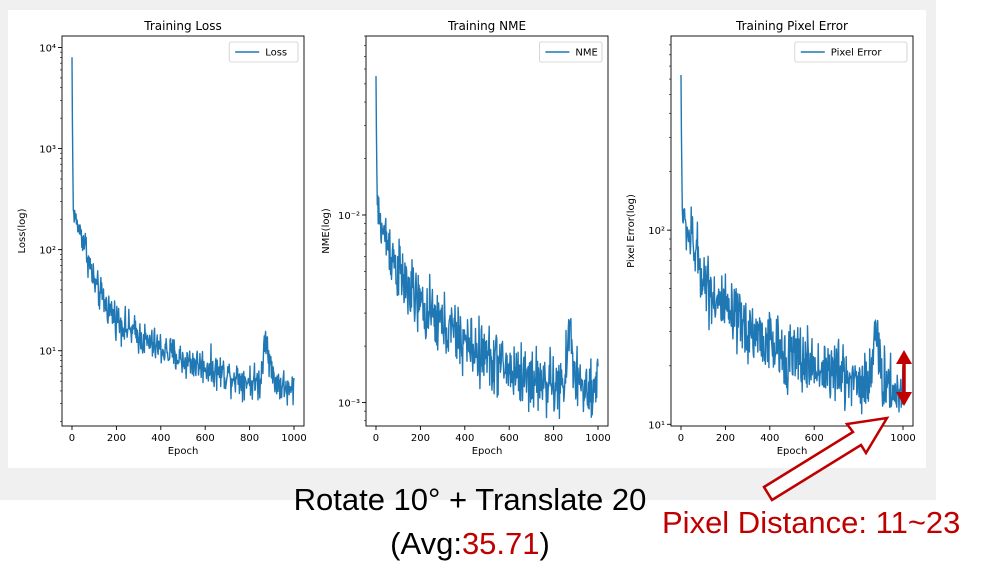  Describe the element at coordinates (791, 26) in the screenshot. I see `chart-title: Training Pixel Error` at that location.